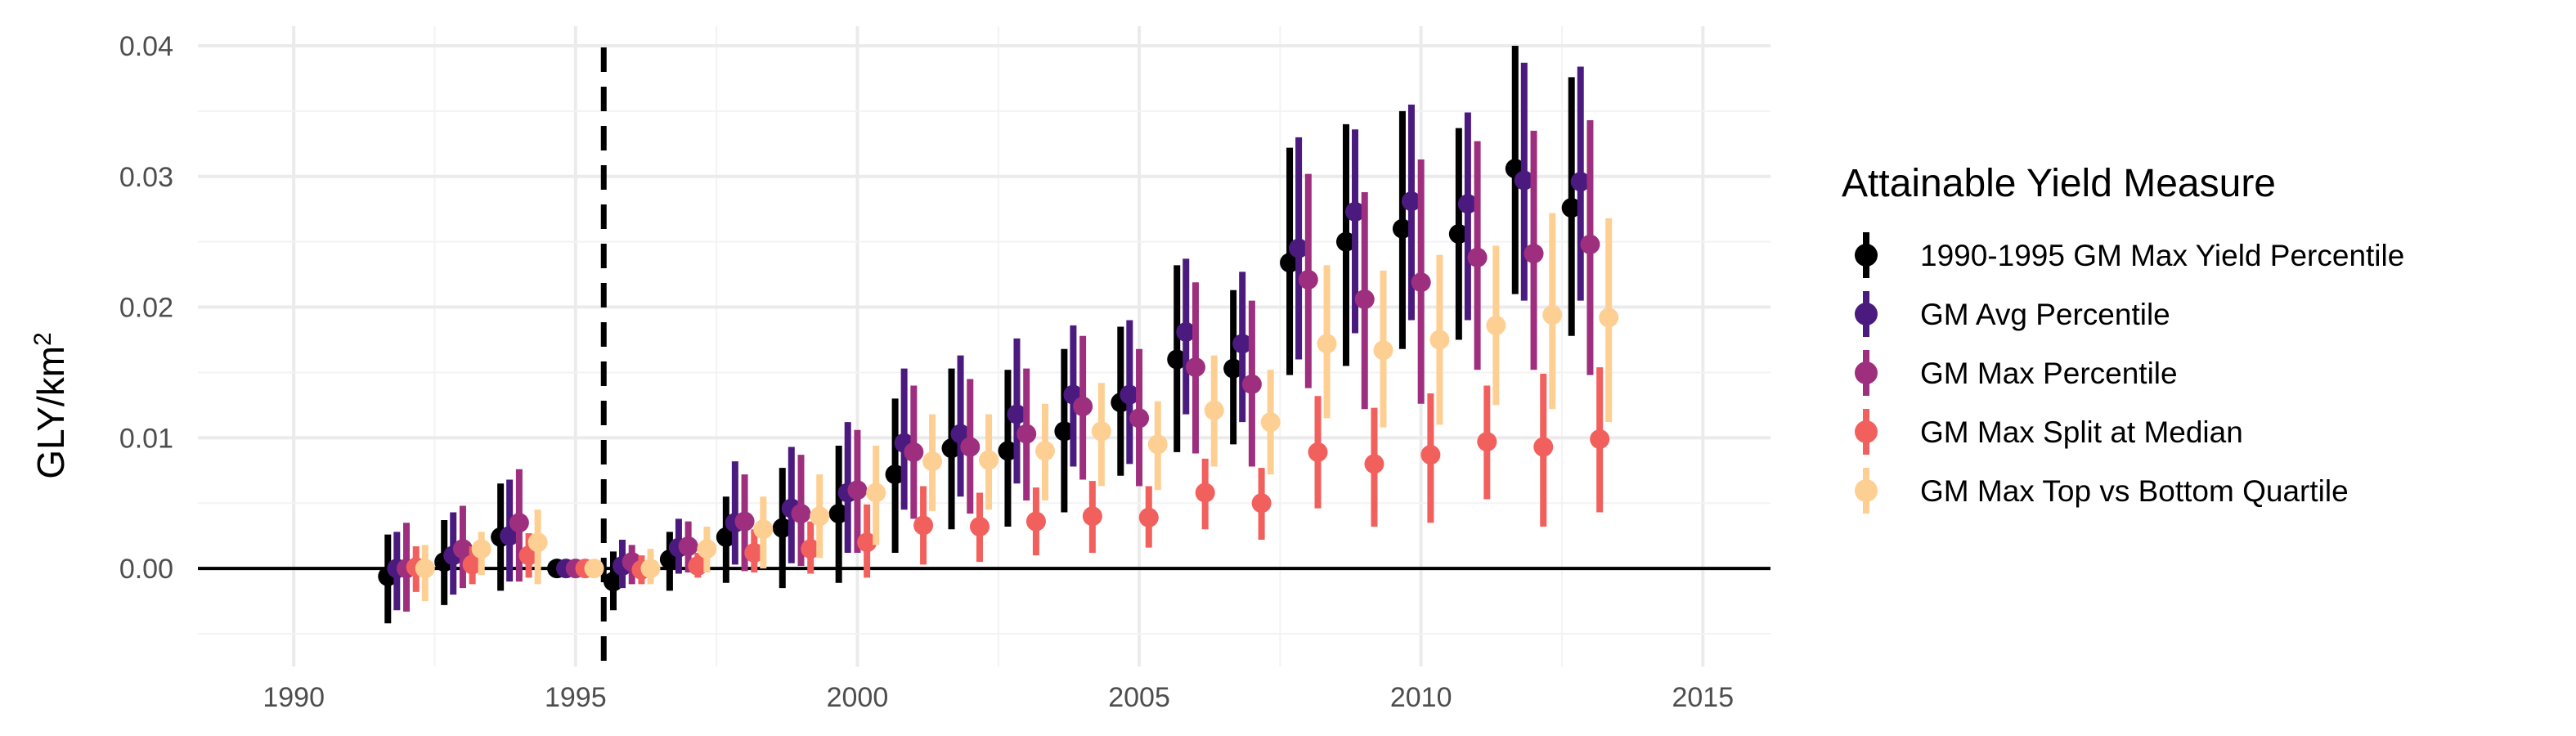 The width and height of the screenshot is (2576, 736). Describe the element at coordinates (2081, 432) in the screenshot. I see `legend-label: GM Max Split at Median` at that location.